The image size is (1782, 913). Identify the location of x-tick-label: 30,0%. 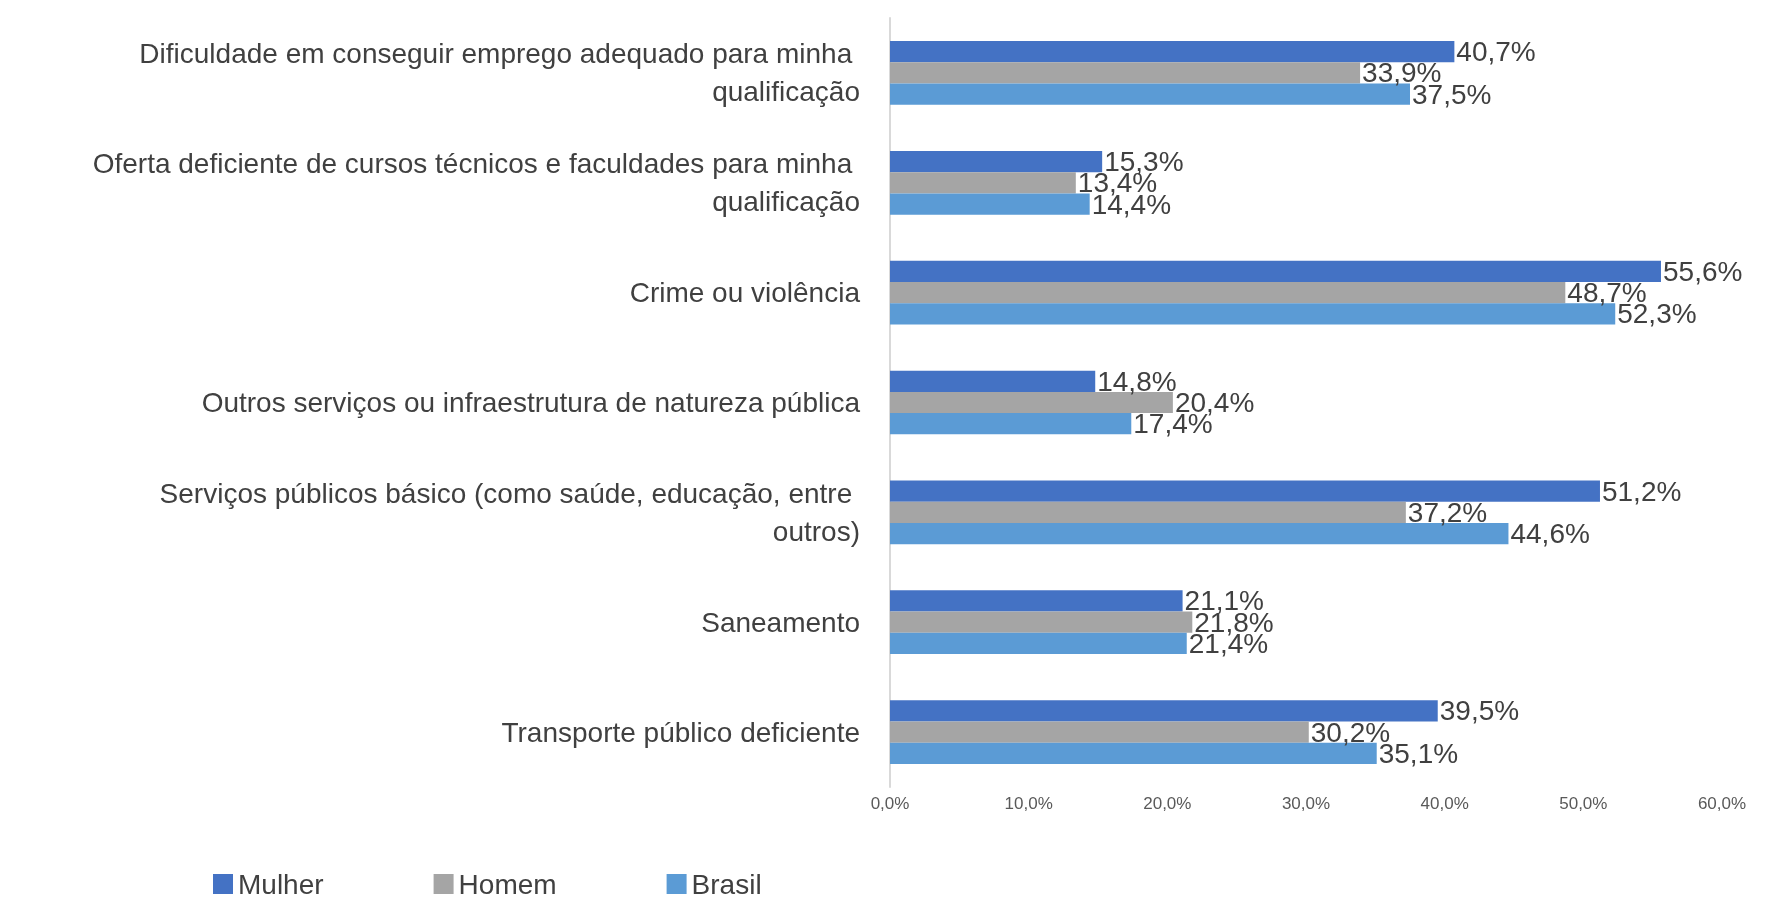
(1306, 803).